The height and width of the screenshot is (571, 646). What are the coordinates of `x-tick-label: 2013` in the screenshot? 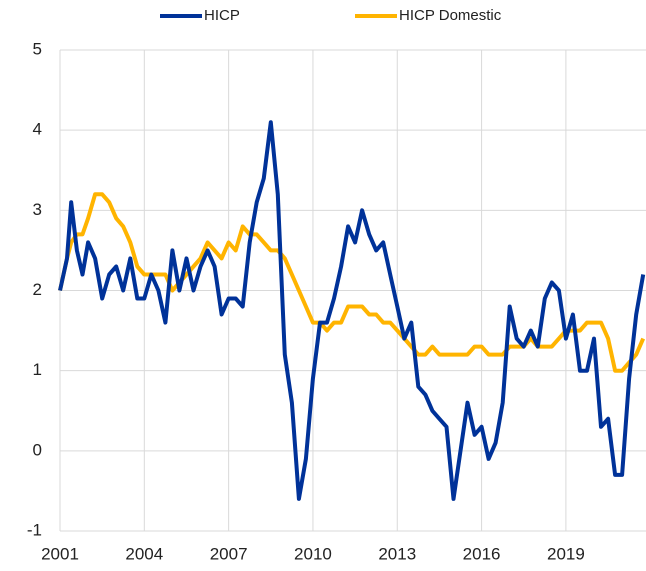 It's located at (397, 553).